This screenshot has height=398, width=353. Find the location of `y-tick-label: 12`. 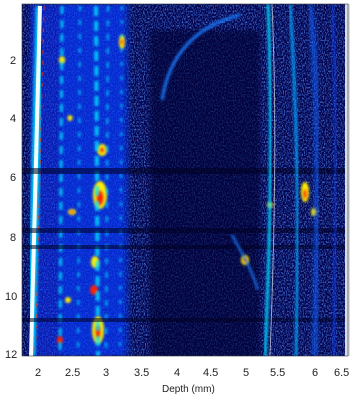

y-tick-label: 12 is located at coordinates (11, 355).